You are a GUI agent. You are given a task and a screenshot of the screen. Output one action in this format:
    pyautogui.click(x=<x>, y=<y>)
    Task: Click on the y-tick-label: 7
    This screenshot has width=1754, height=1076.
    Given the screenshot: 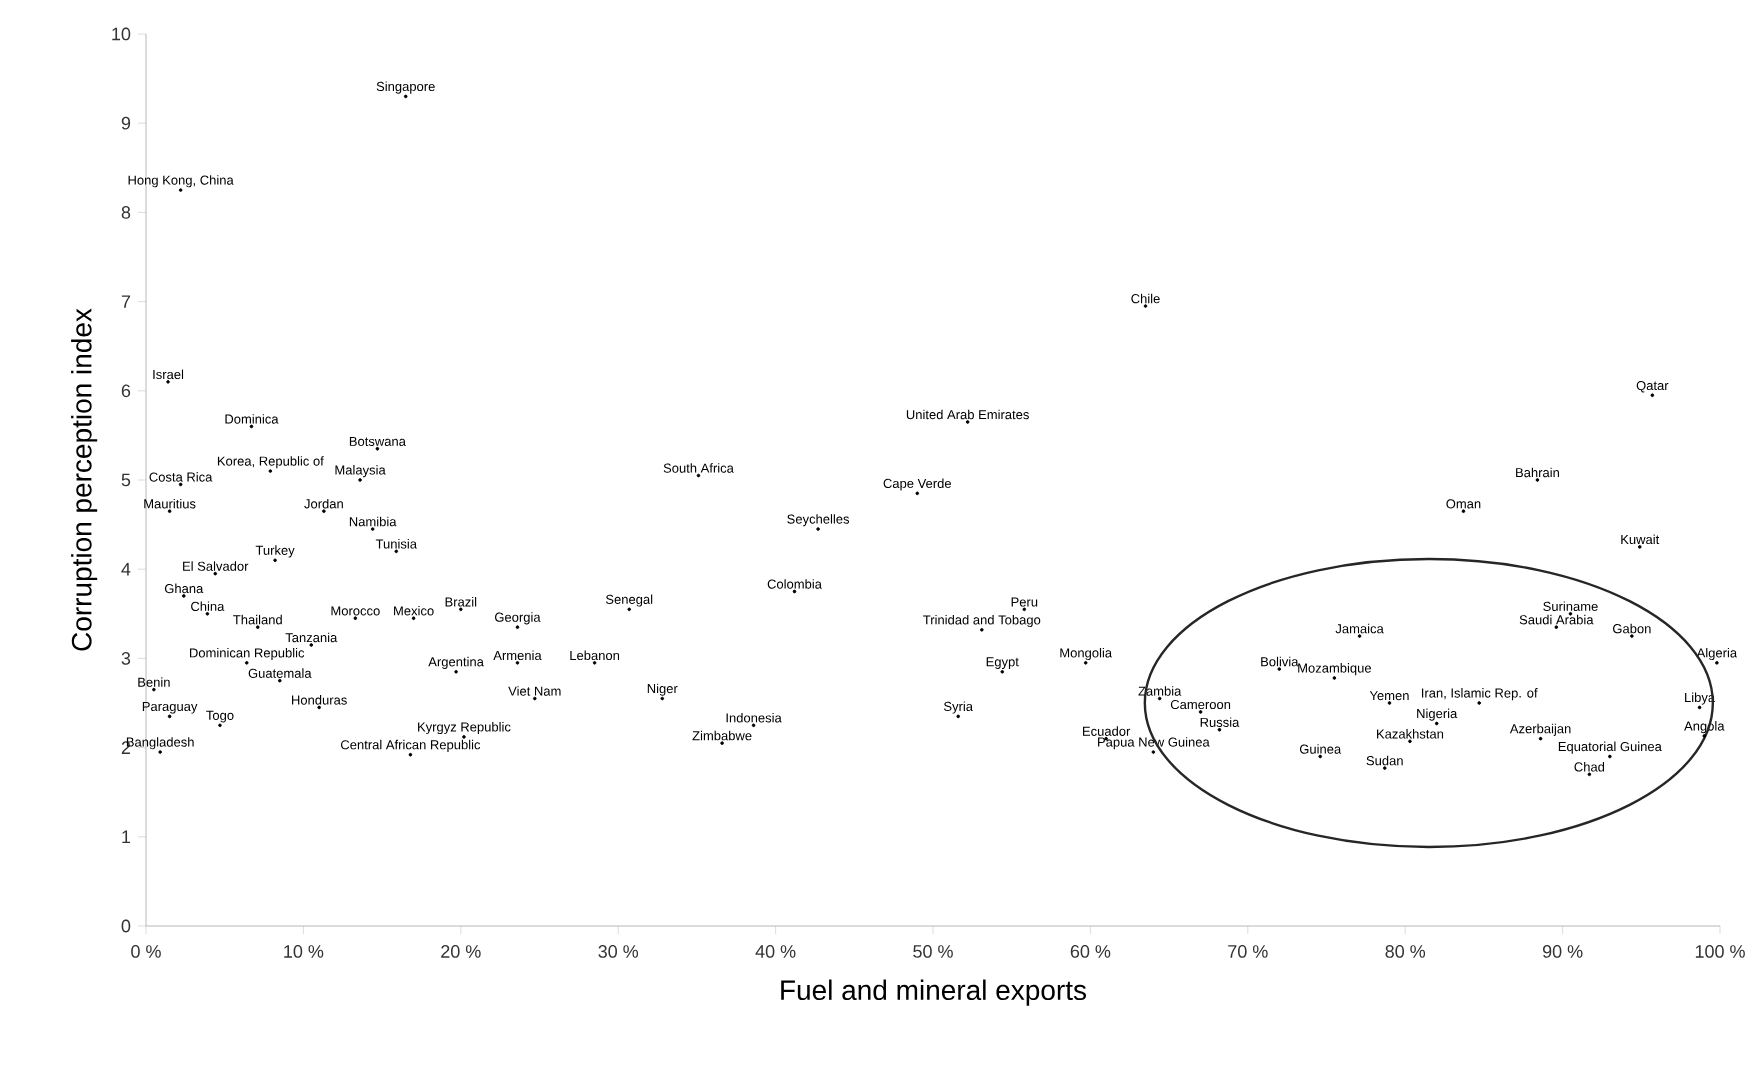 What is the action you would take?
    pyautogui.click(x=126, y=301)
    